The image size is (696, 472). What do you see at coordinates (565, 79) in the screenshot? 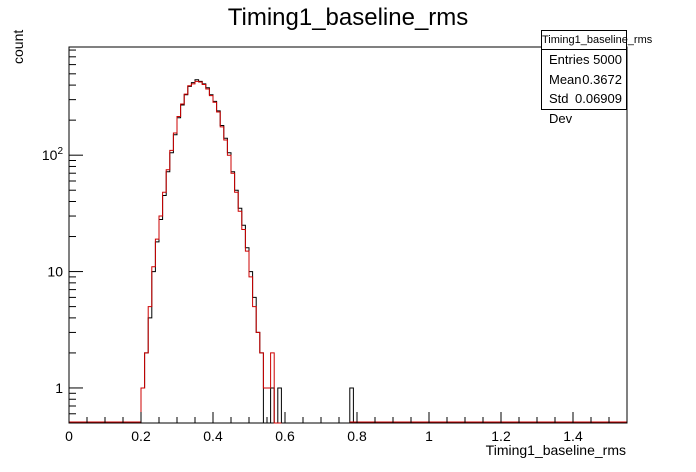
I see `stats-label: Mean` at bounding box center [565, 79].